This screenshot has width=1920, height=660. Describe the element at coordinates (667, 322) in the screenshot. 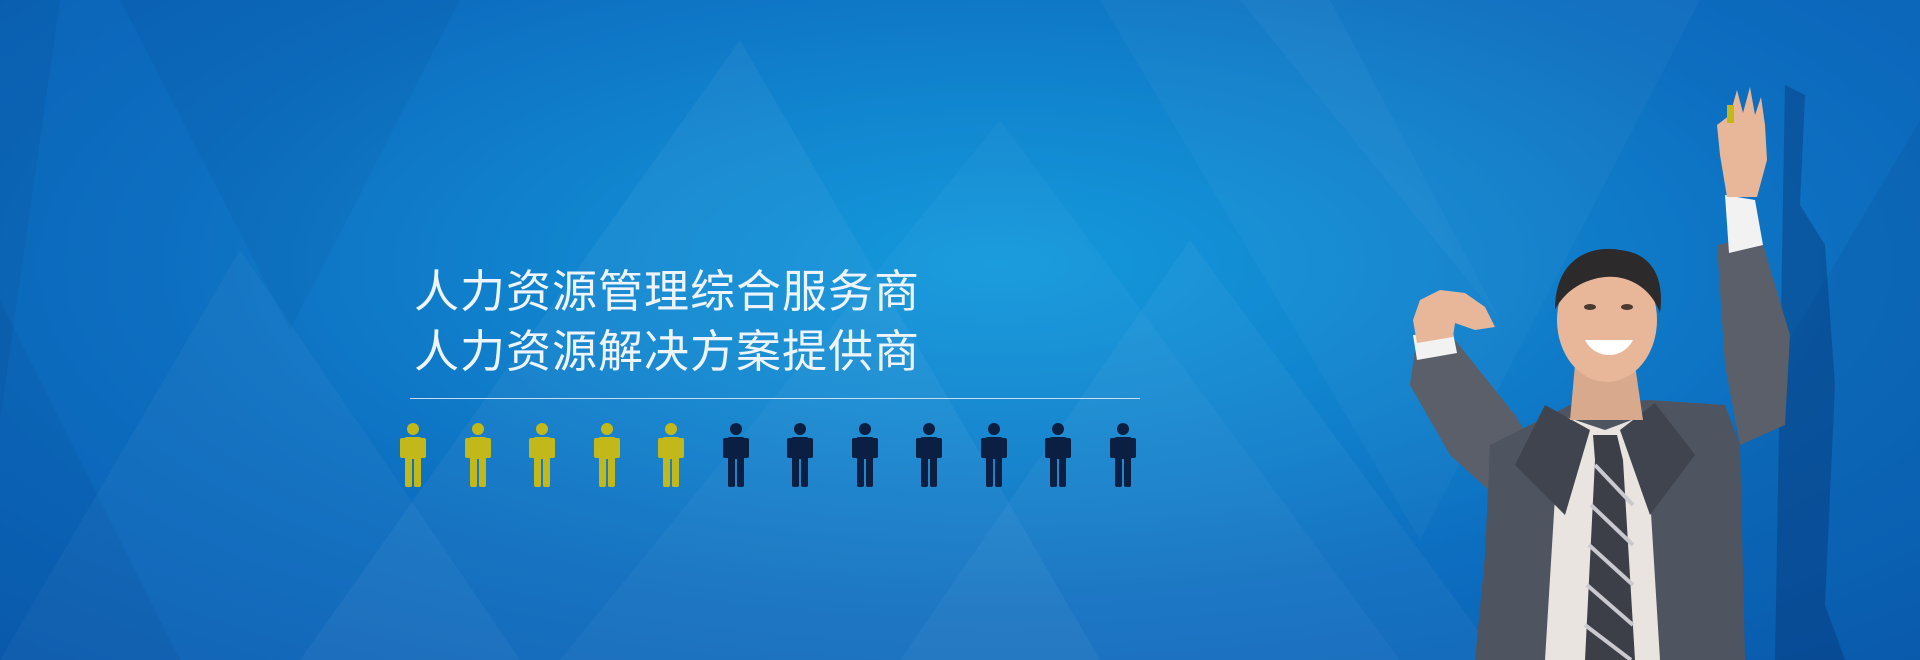

I see `headline: 人力资源管理综合服务商 人力资源解决方案提供商` at that location.